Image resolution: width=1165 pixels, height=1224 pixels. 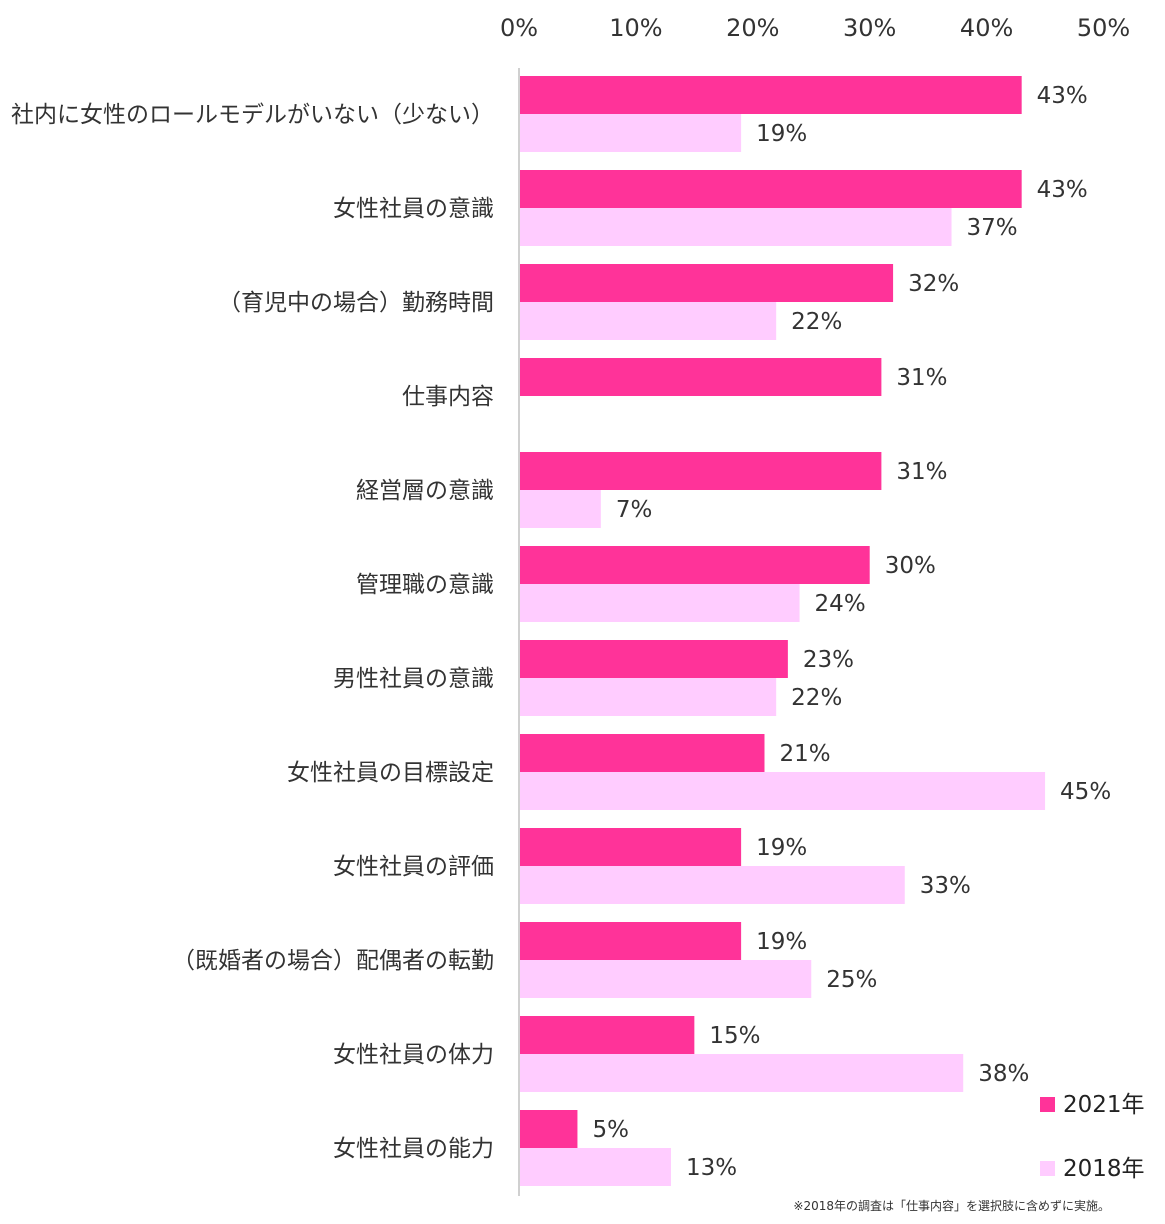 I want to click on data-label: 25%, so click(x=851, y=980).